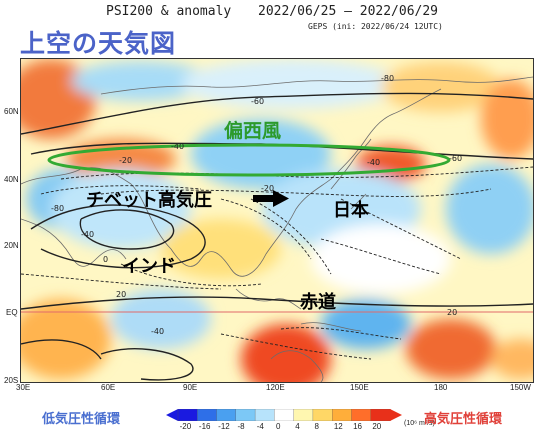  What do you see at coordinates (316, 426) in the screenshot?
I see `legend-tick-label: 8` at bounding box center [316, 426].